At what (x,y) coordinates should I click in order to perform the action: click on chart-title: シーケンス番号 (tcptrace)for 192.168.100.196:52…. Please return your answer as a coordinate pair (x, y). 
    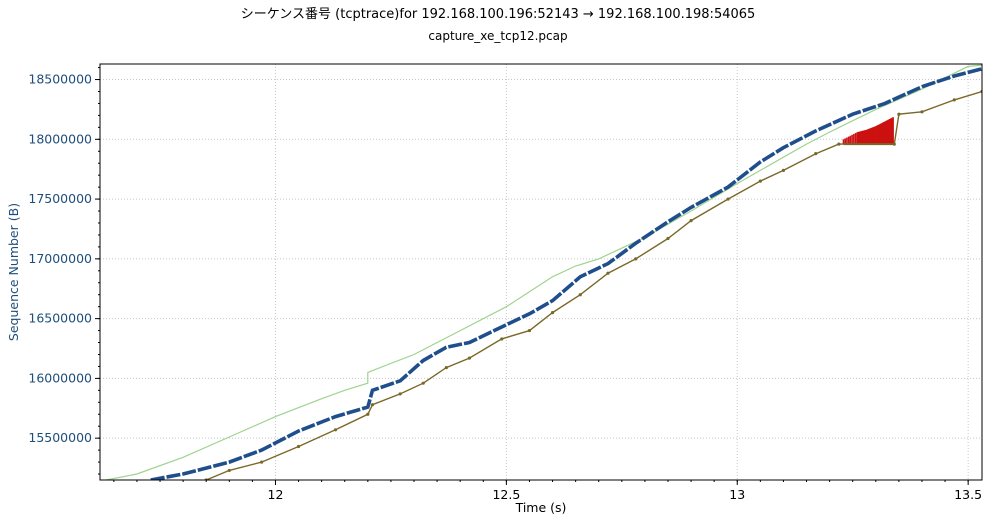
    Looking at the image, I should click on (498, 14).